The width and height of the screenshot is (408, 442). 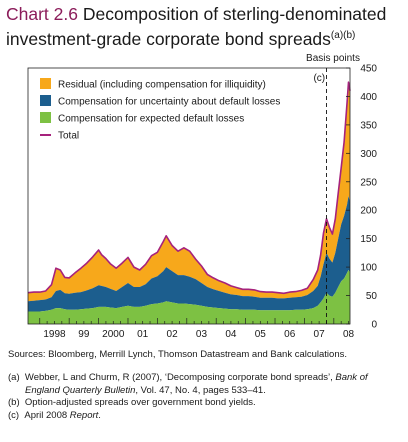 What do you see at coordinates (143, 334) in the screenshot?
I see `x-tick-label: 01` at bounding box center [143, 334].